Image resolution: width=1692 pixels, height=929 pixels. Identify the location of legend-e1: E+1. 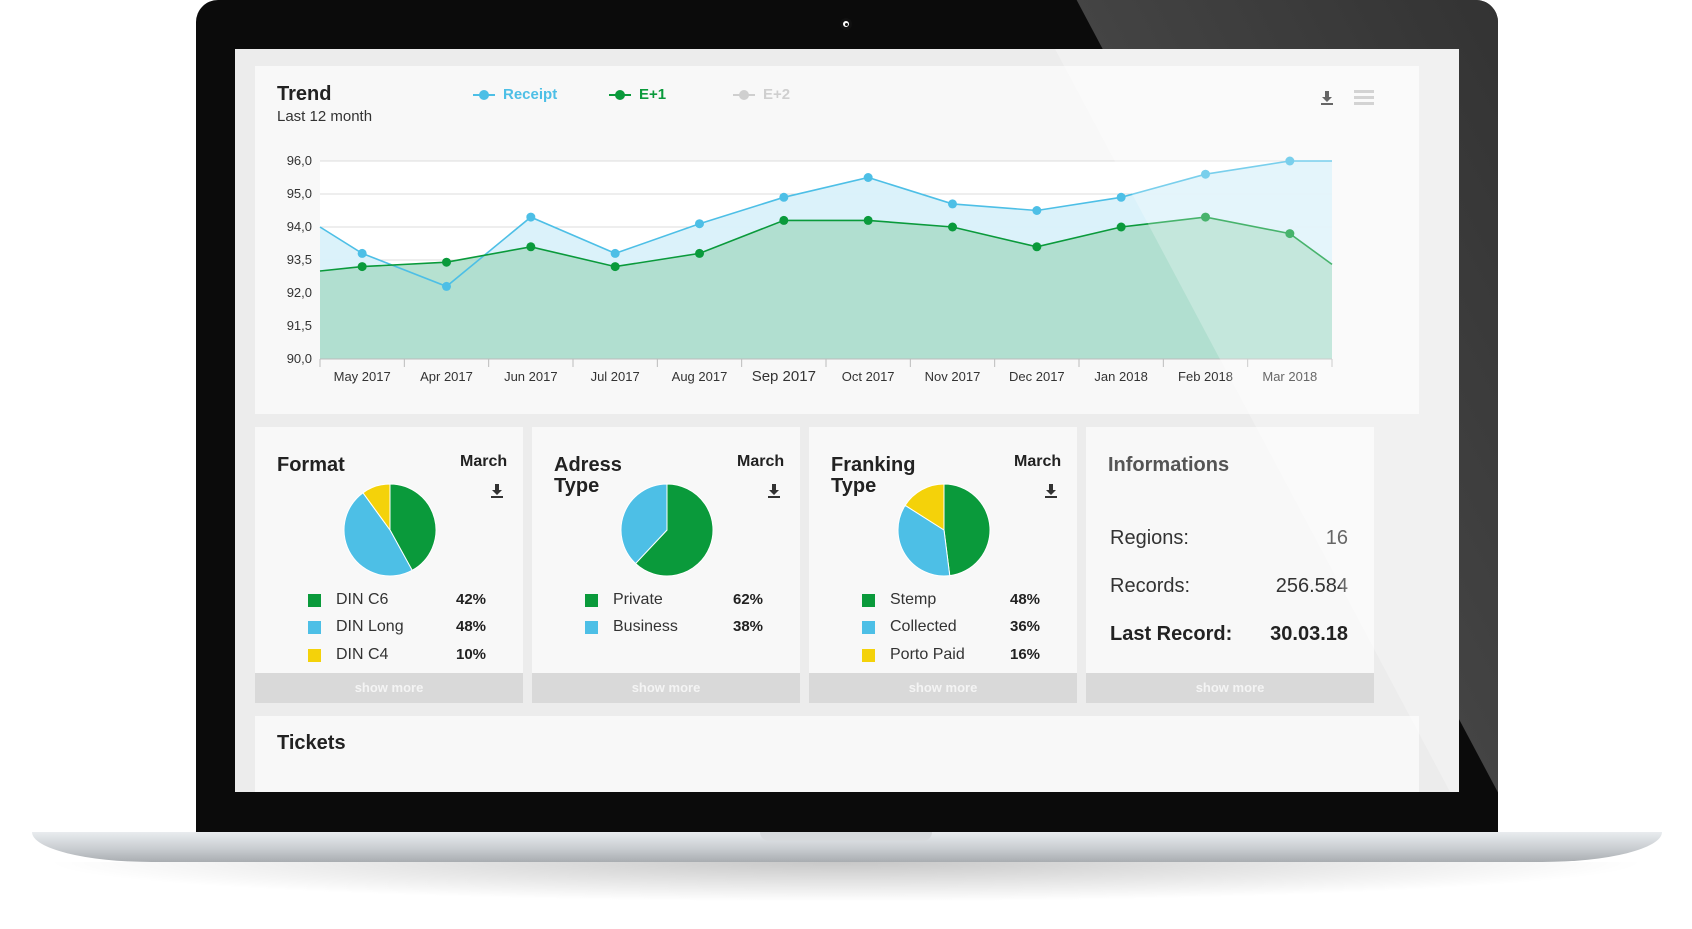
(637, 94).